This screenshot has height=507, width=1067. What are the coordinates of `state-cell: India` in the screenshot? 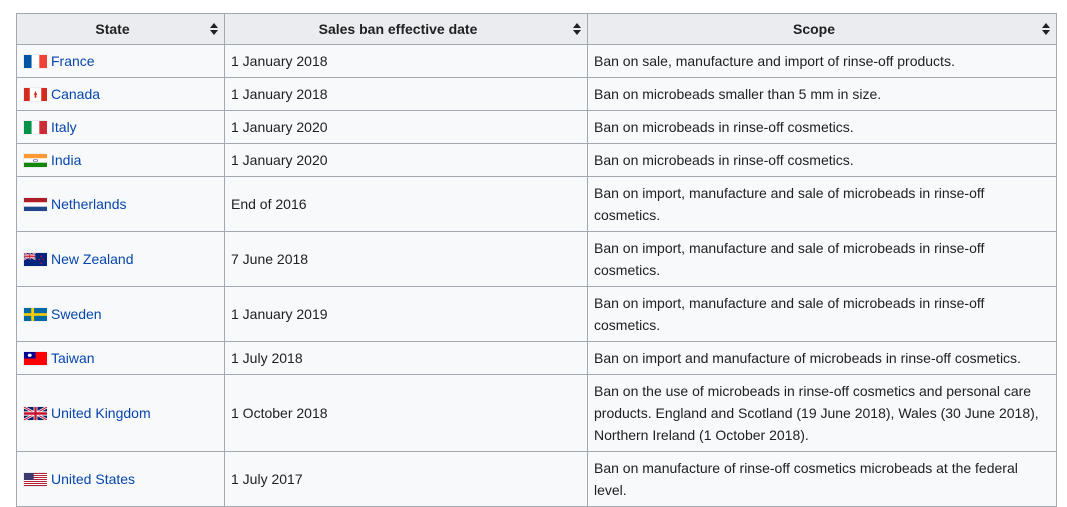 It's located at (120, 160).